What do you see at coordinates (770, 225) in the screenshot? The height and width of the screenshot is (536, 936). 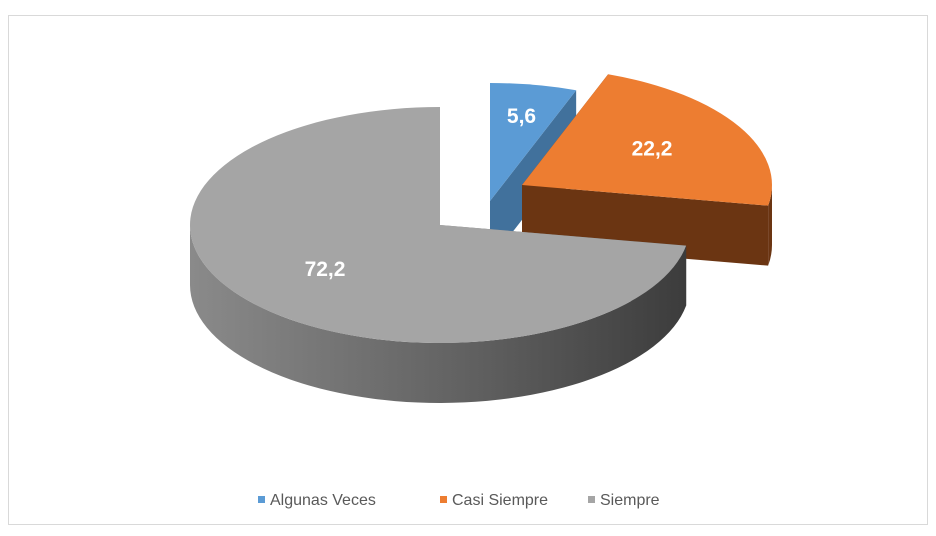 I see `slice-side` at bounding box center [770, 225].